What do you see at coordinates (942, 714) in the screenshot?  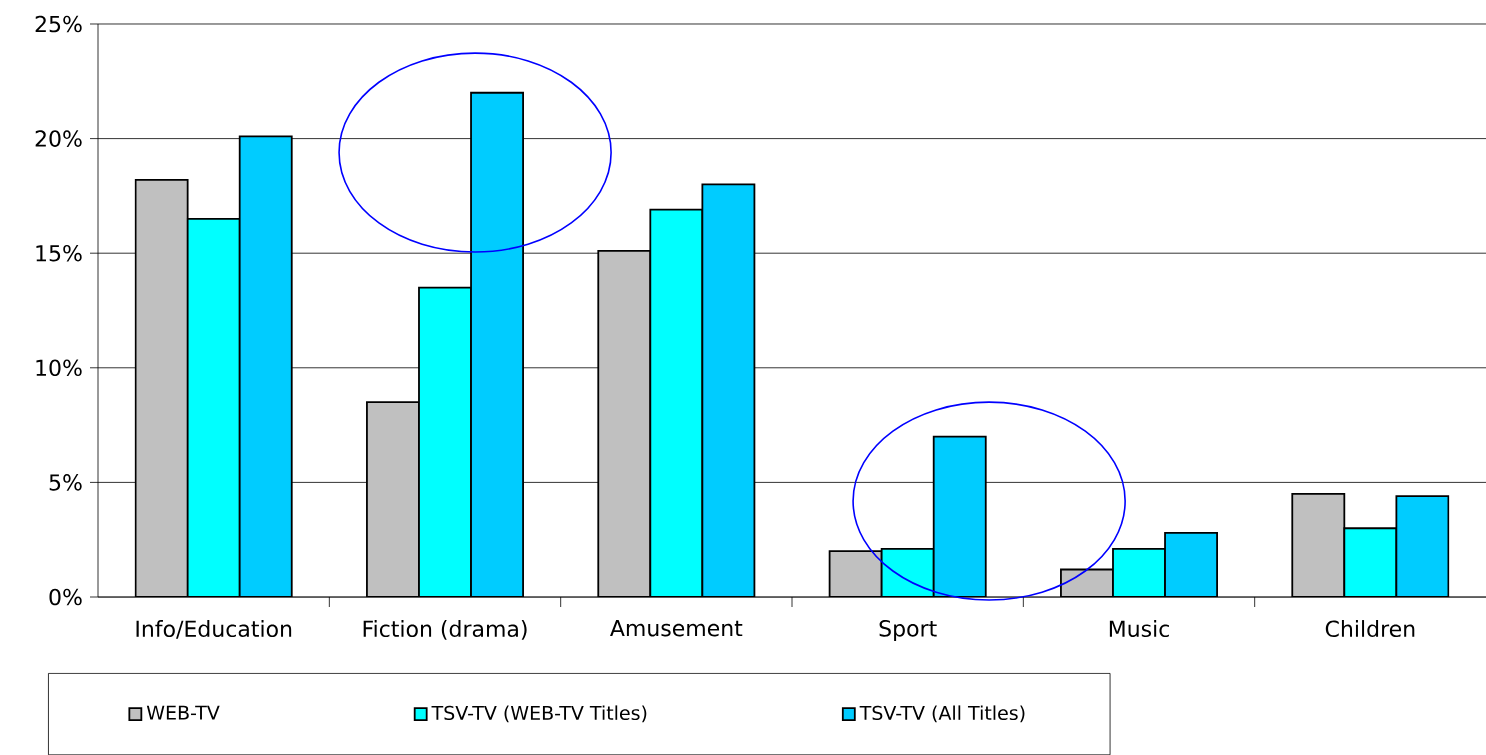 I see `legend-label: TSV-TV (All Titles)` at bounding box center [942, 714].